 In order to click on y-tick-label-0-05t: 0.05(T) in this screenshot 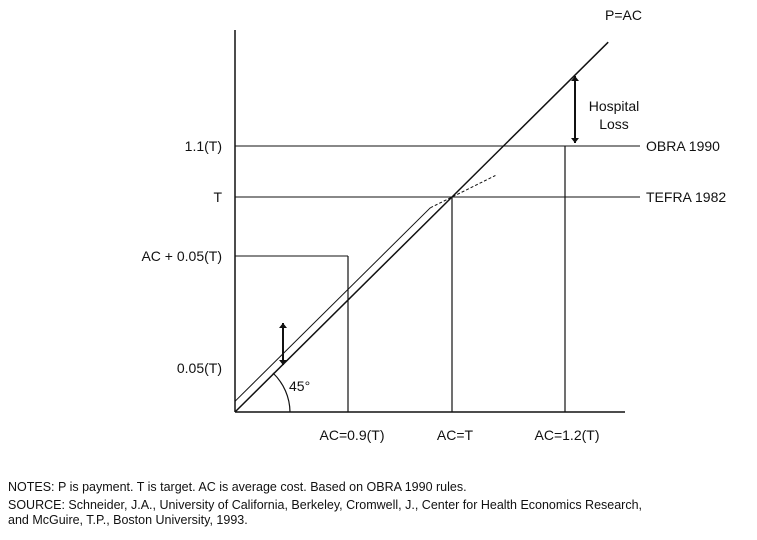, I will do `click(199, 368)`.